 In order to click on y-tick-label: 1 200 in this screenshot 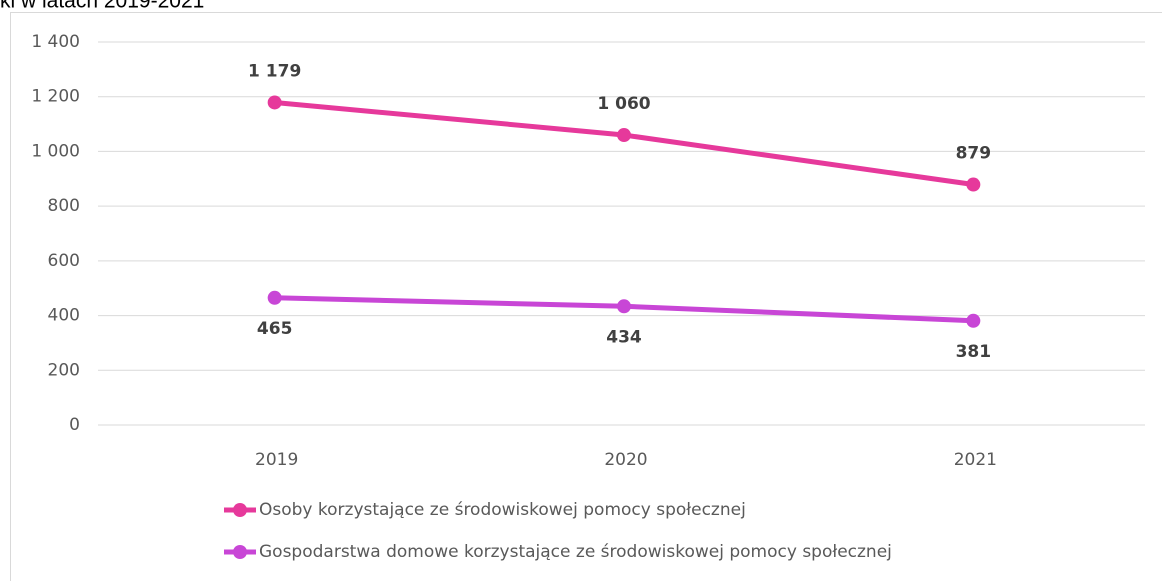, I will do `click(55, 97)`.